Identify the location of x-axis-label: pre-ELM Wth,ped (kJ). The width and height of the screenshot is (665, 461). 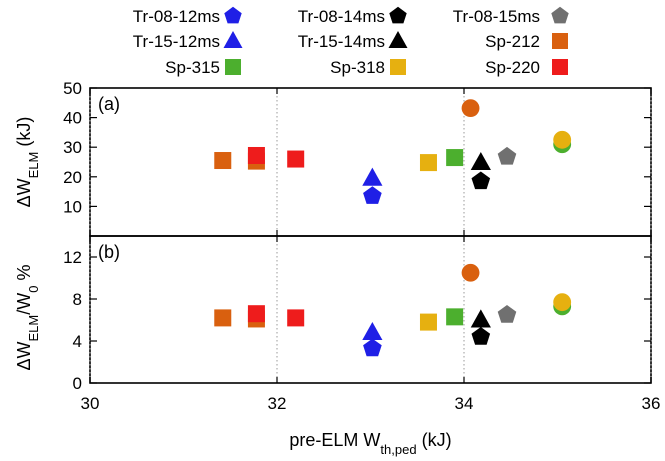
(370, 443).